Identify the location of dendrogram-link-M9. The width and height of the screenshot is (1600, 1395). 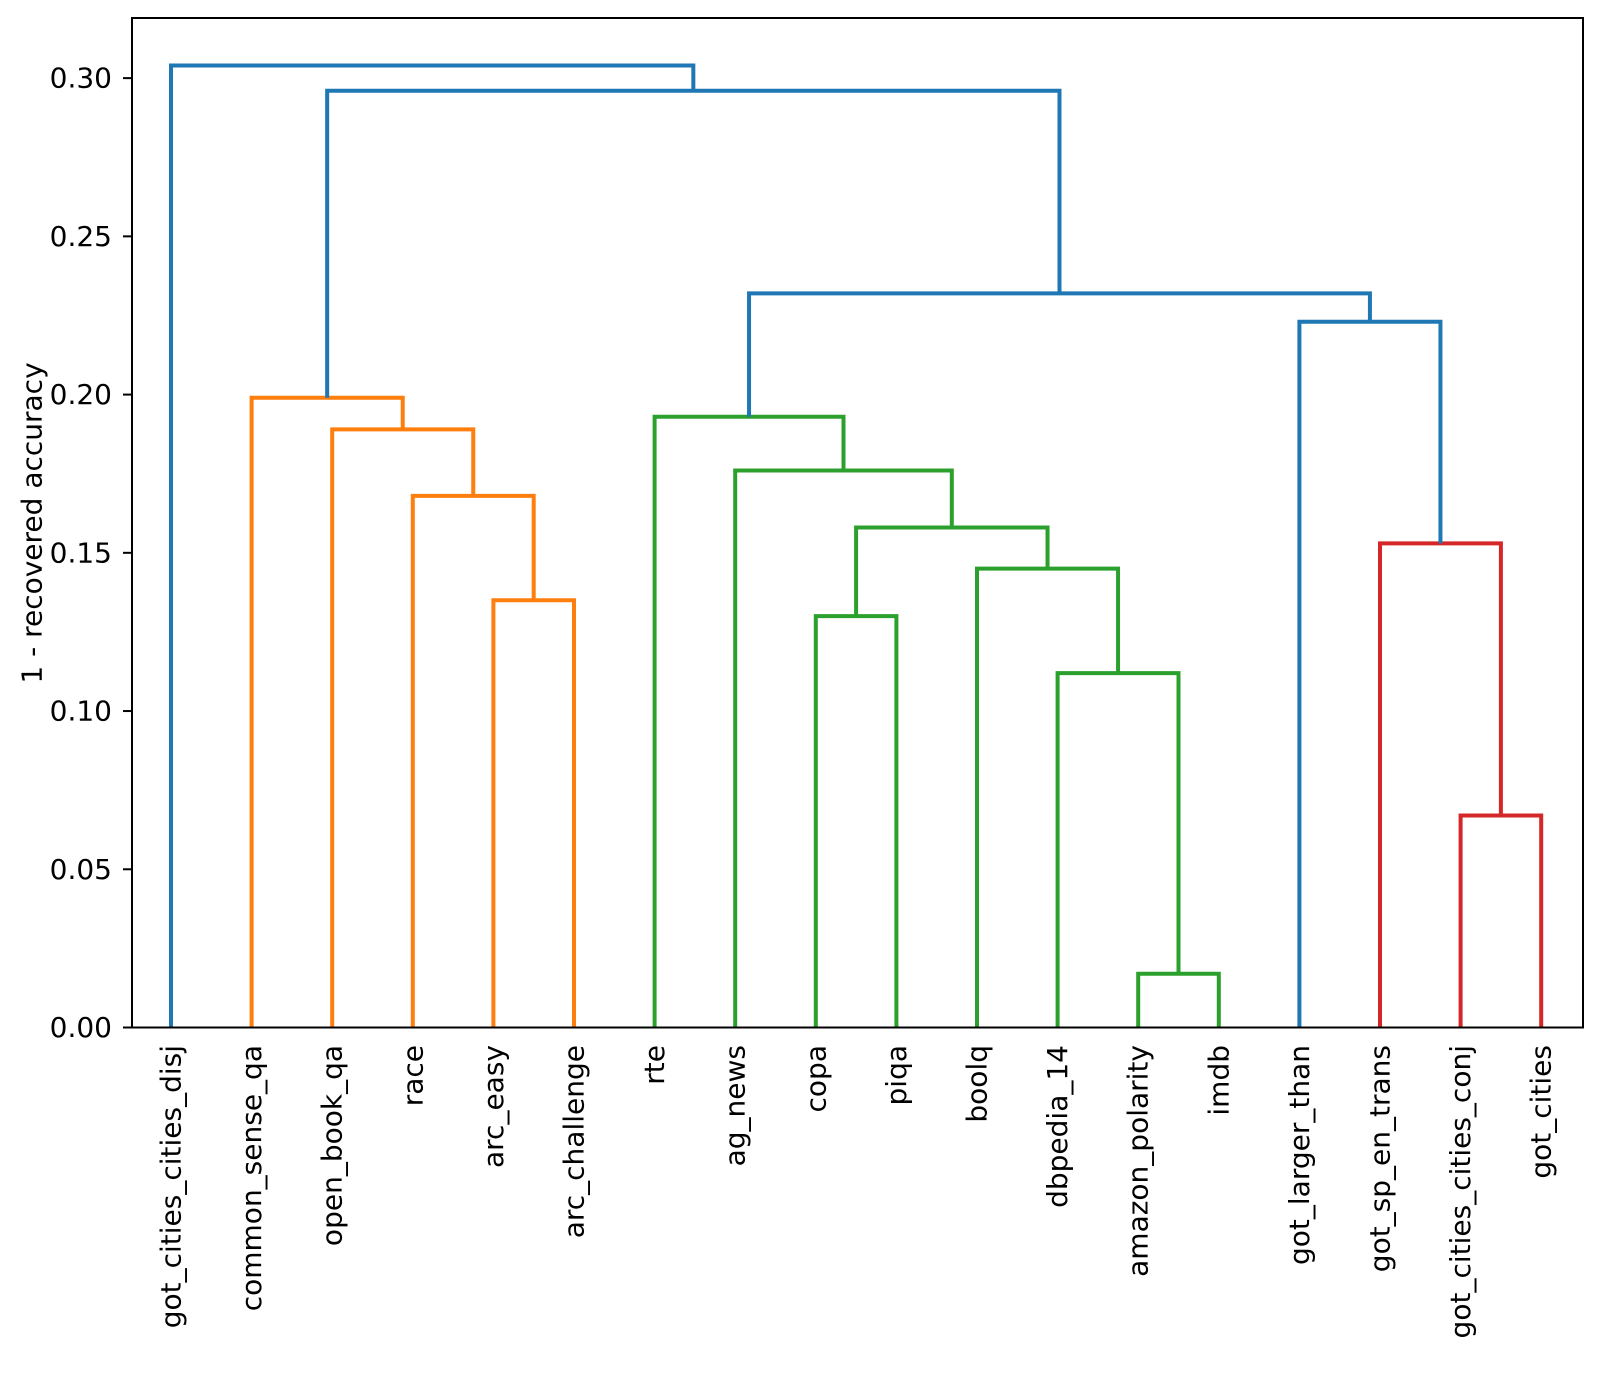
(952, 571).